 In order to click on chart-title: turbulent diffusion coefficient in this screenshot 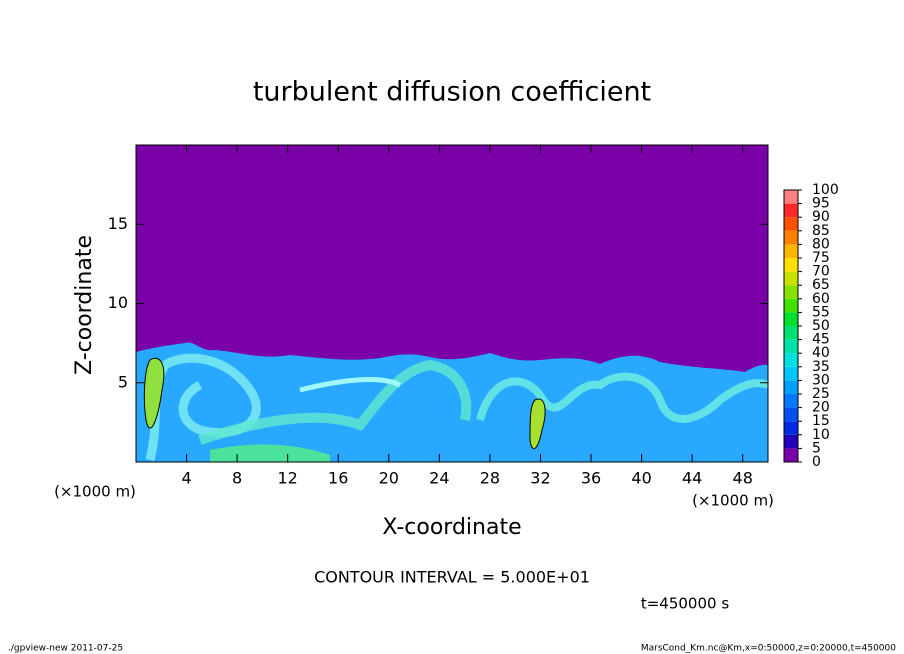, I will do `click(452, 92)`.